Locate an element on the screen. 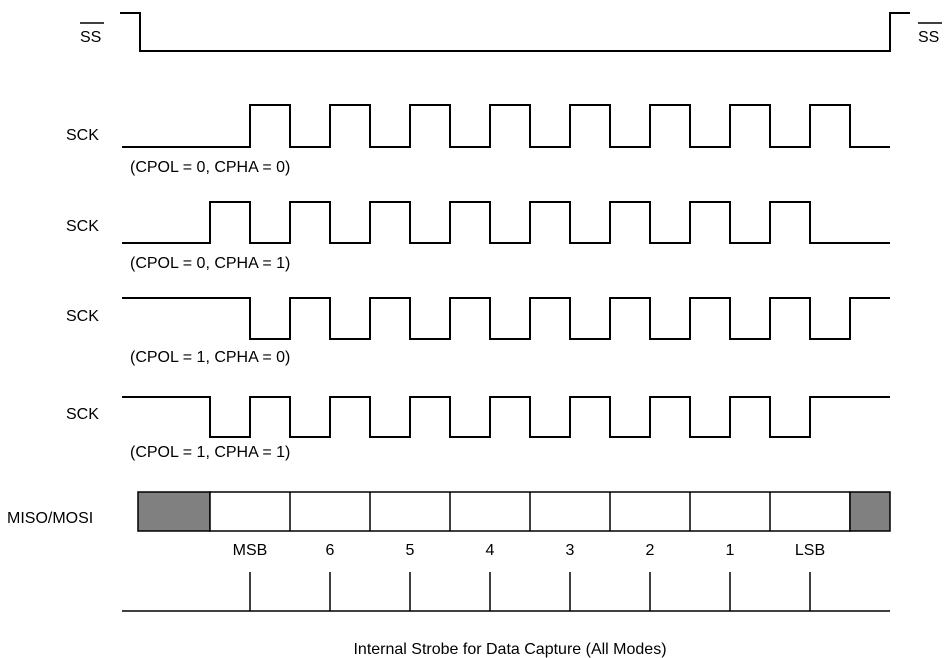  bit-label-3: 3 is located at coordinates (570, 550).